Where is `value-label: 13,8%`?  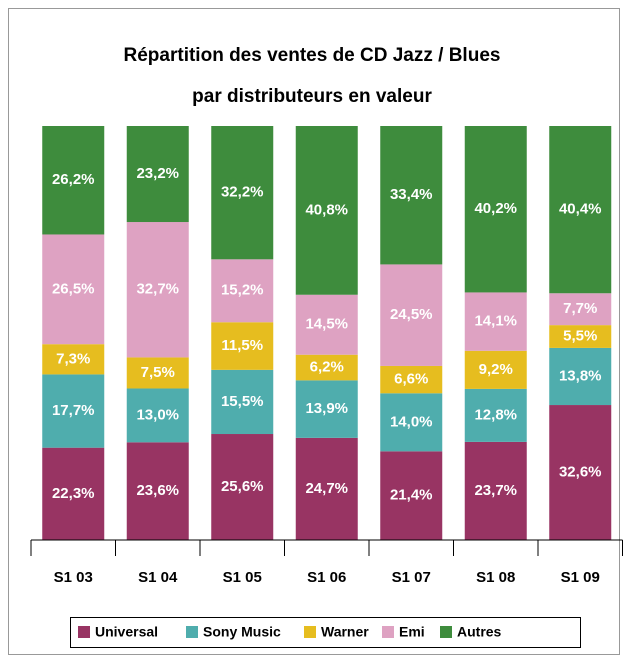 value-label: 13,8% is located at coordinates (580, 375).